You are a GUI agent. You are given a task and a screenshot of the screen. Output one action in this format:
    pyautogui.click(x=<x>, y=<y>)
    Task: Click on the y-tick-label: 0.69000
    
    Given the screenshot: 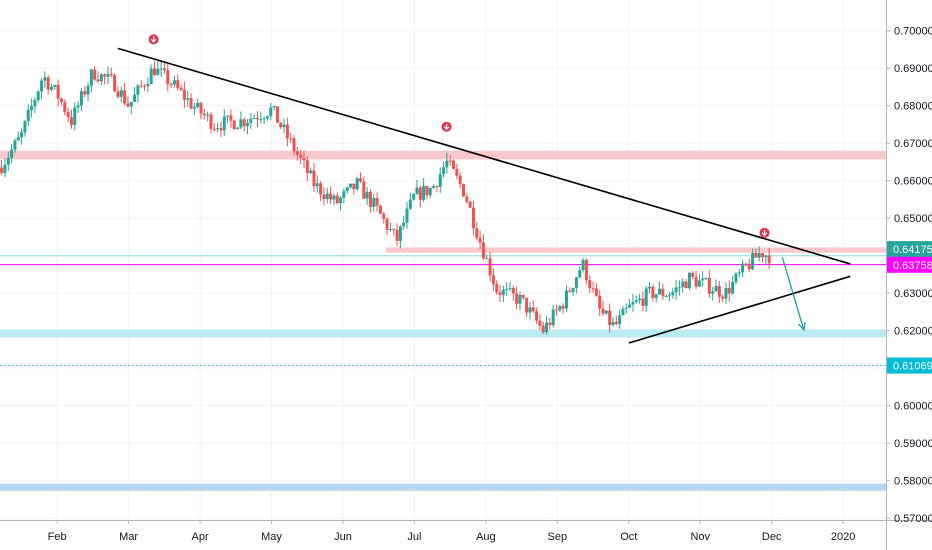 What is the action you would take?
    pyautogui.click(x=913, y=69)
    